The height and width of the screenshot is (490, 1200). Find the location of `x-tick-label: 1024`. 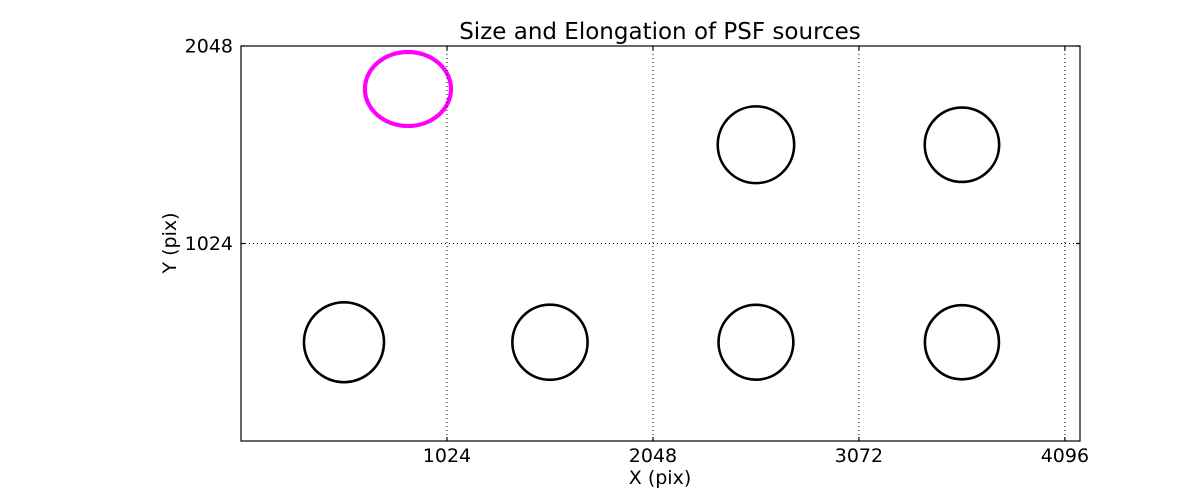

x-tick-label: 1024 is located at coordinates (447, 456).